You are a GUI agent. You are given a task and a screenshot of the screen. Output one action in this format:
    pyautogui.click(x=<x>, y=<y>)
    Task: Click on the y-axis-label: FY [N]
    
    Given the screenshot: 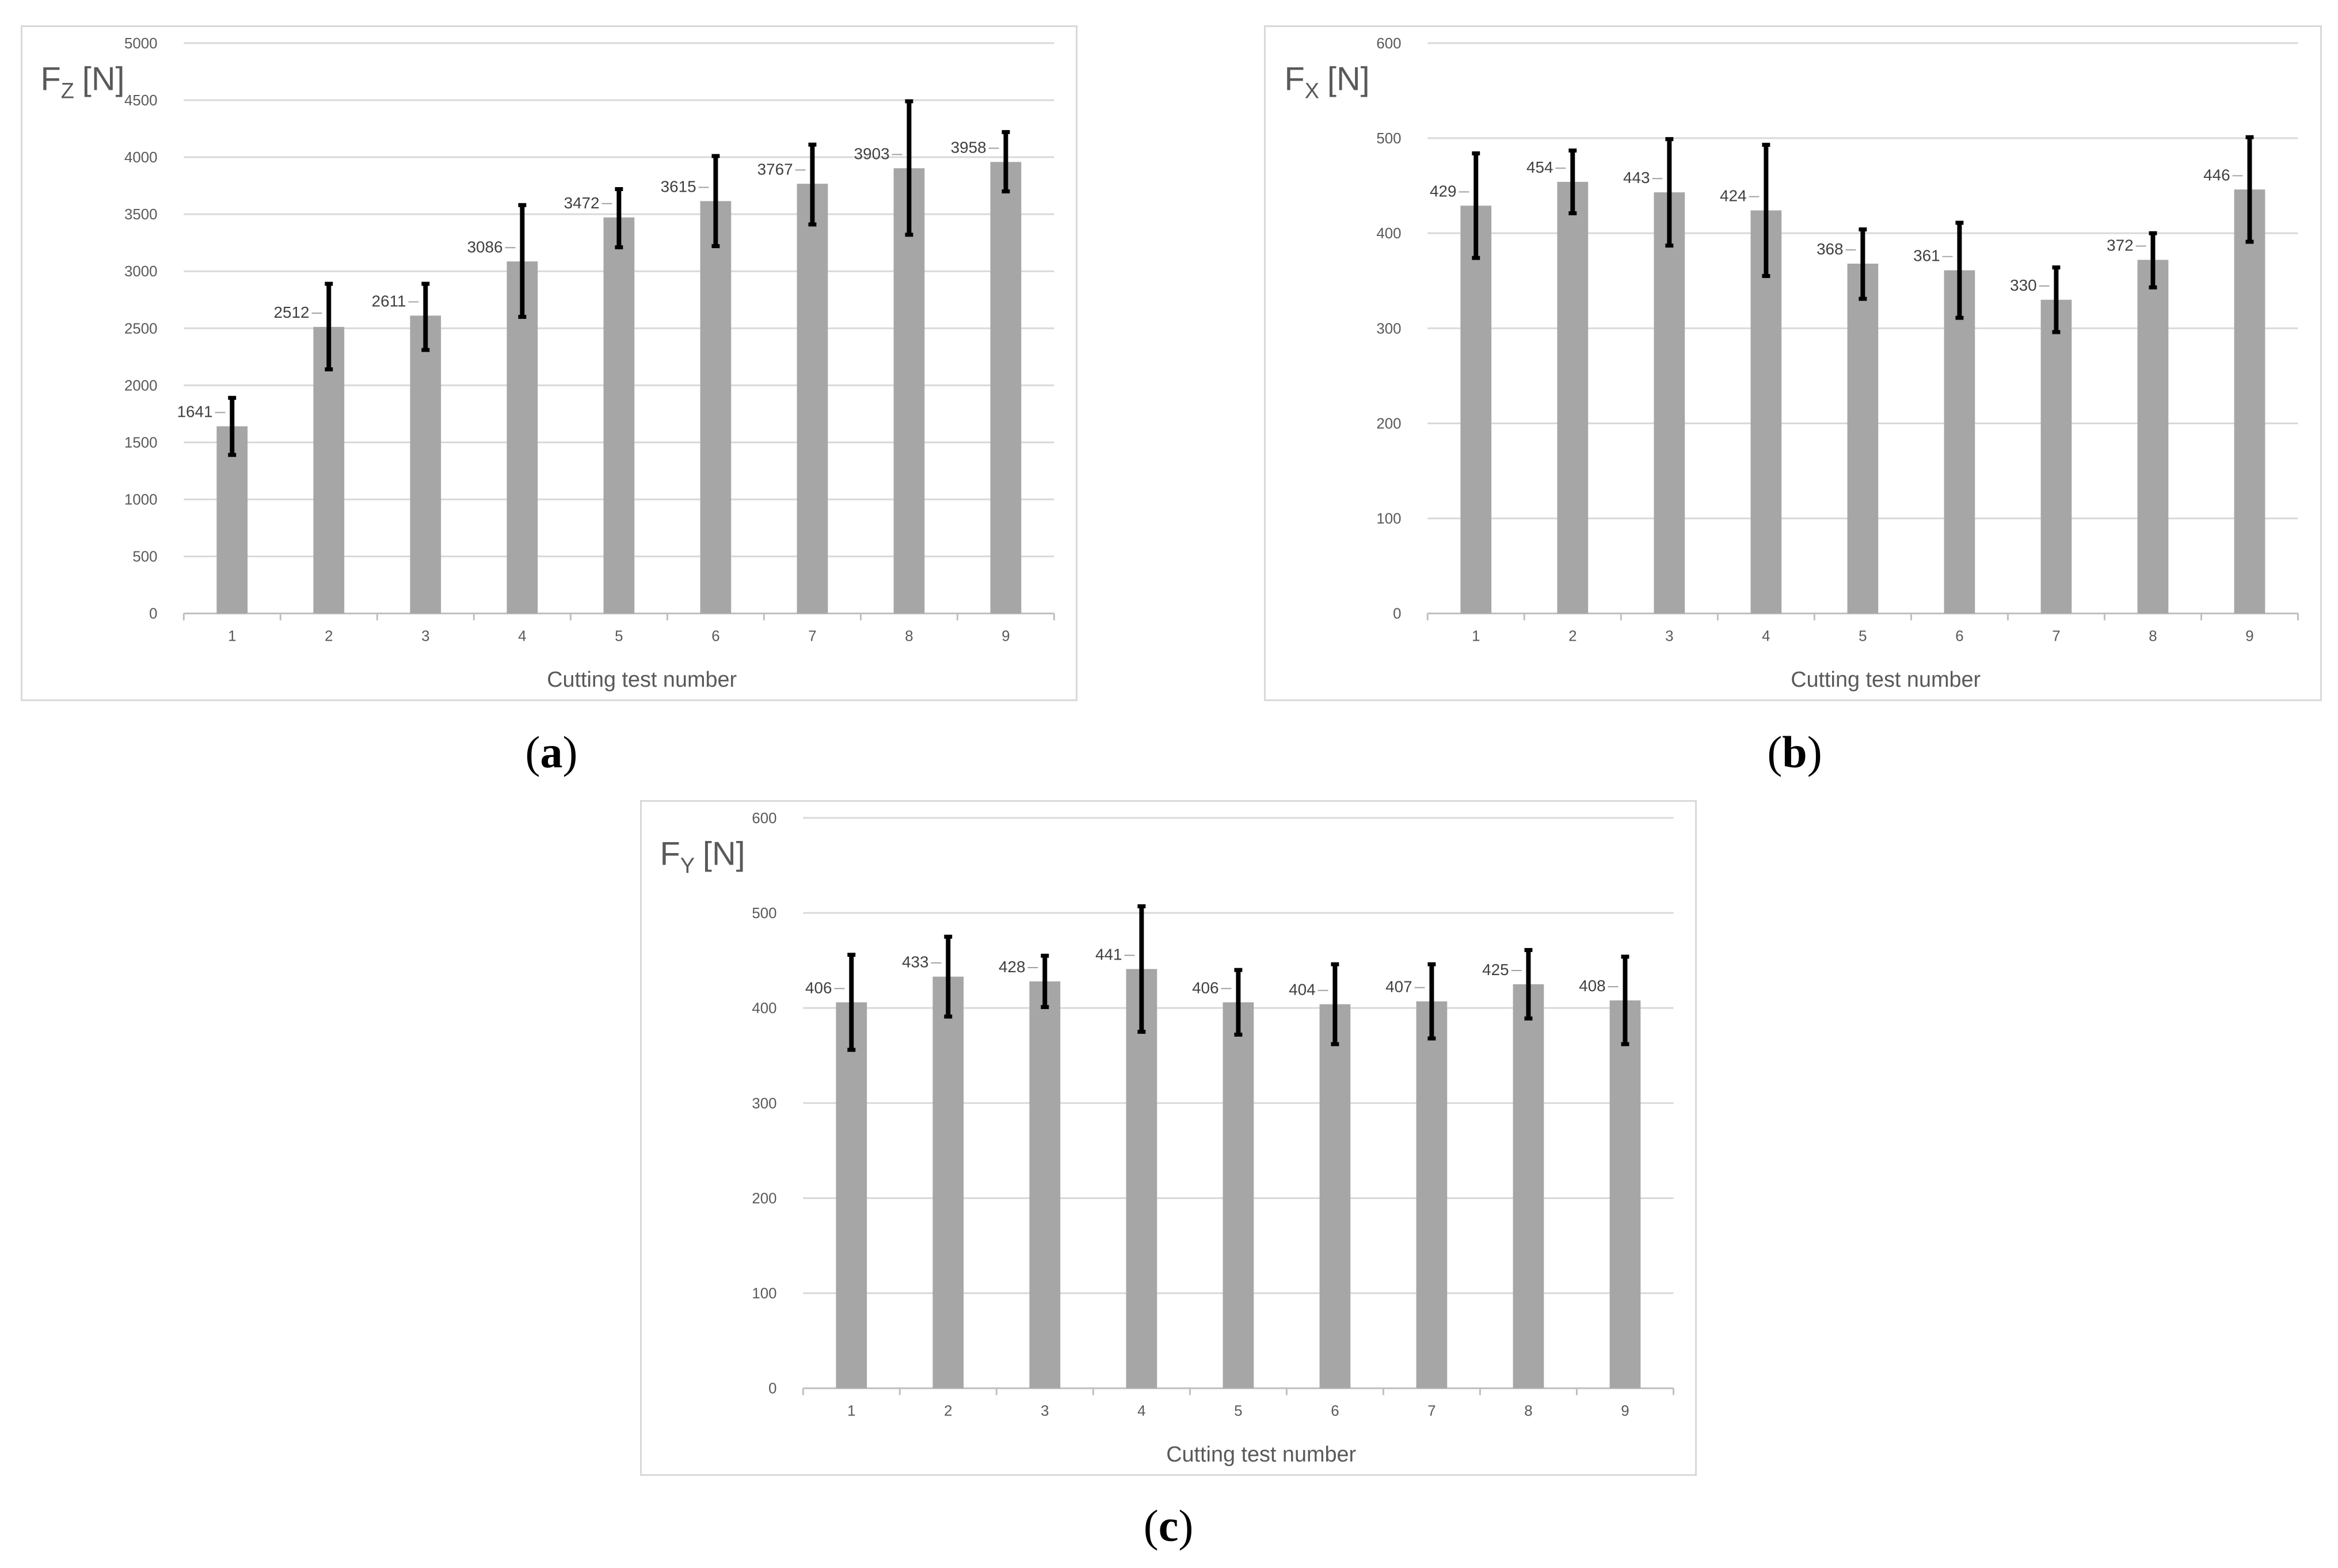 What is the action you would take?
    pyautogui.click(x=702, y=856)
    